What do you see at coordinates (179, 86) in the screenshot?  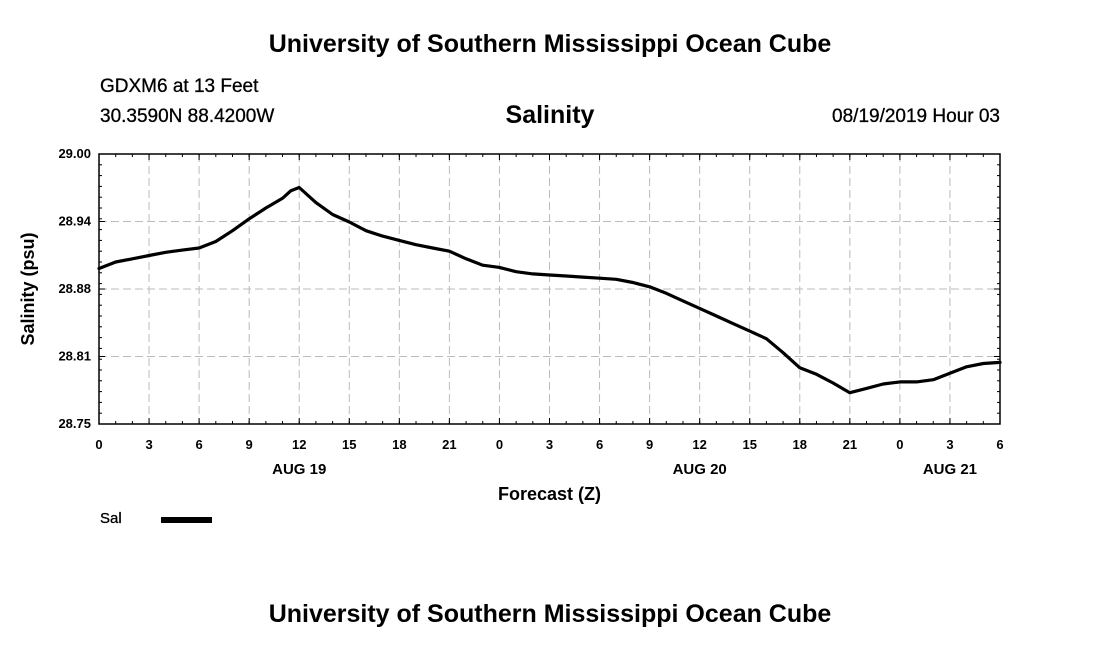 I see `station-name: GDXM6 at 13 Feet` at bounding box center [179, 86].